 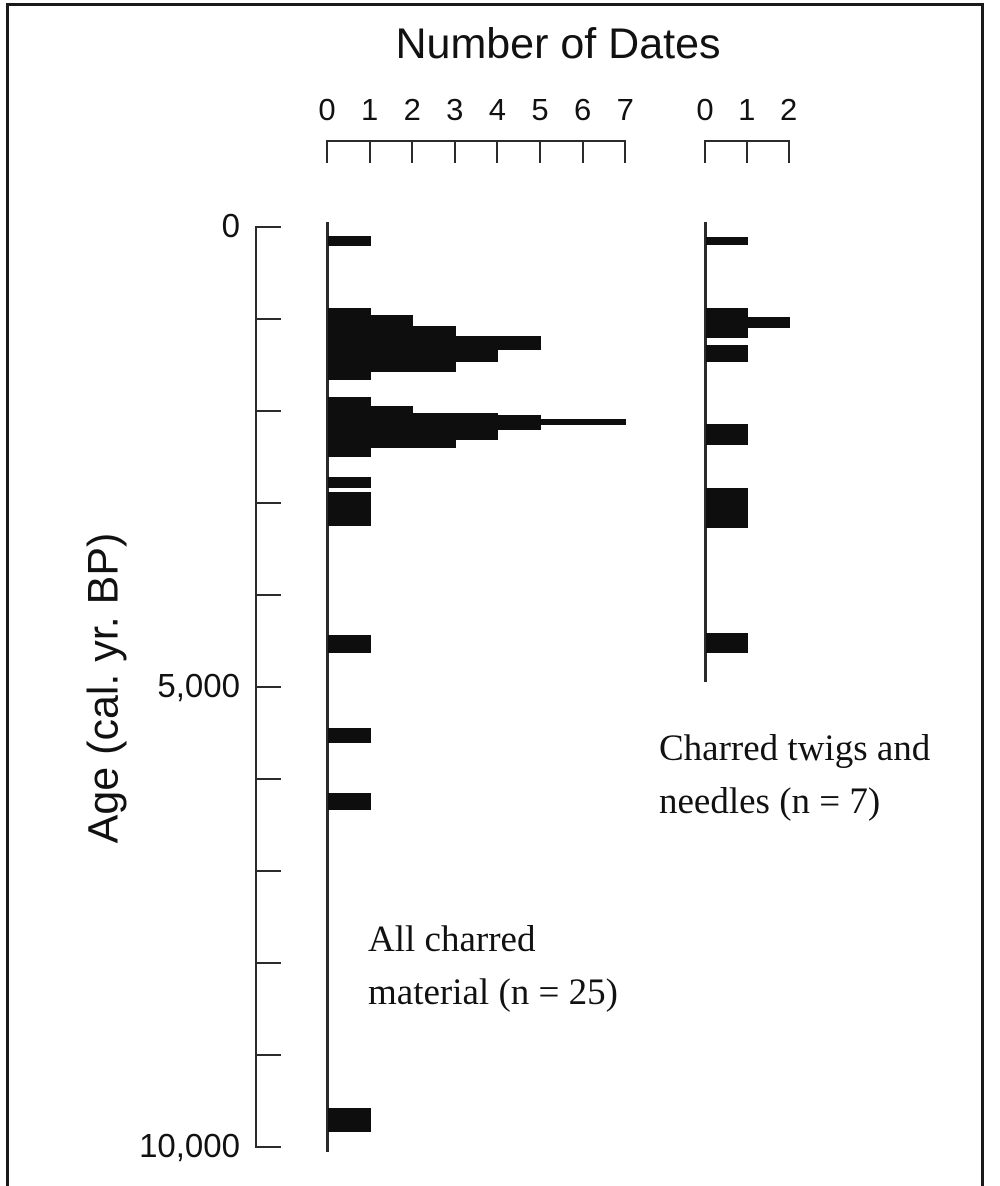 I want to click on age-tick-label: 5,000, so click(x=198, y=685).